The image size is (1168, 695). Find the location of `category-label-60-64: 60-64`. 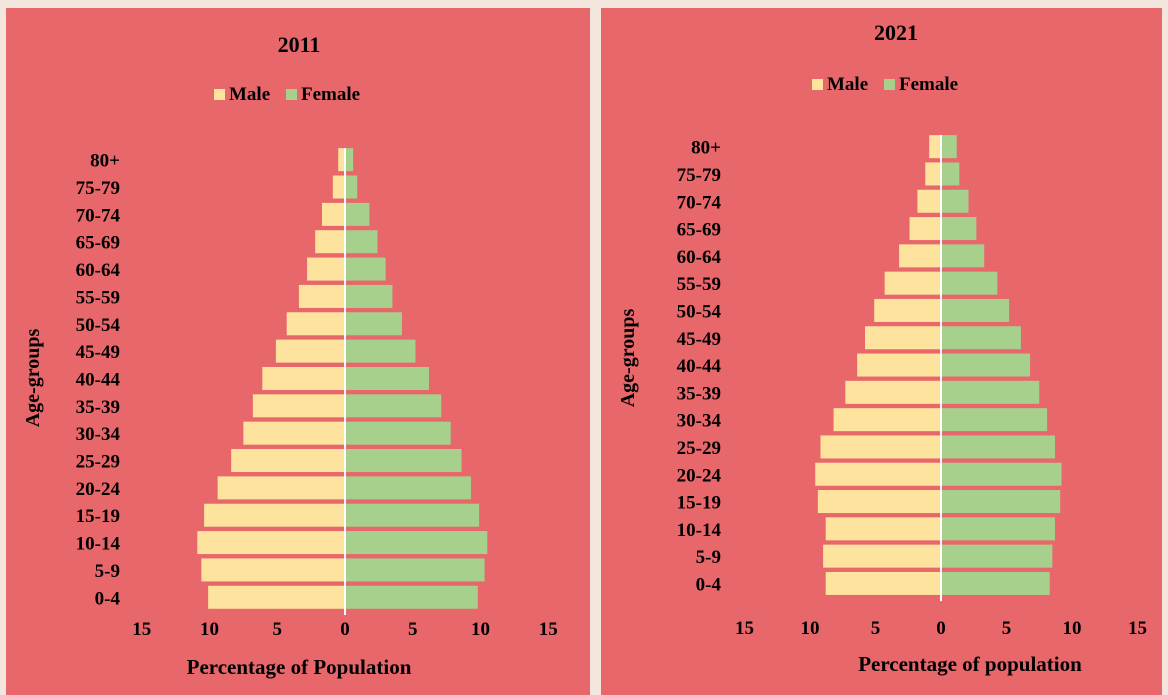

category-label-60-64: 60-64 is located at coordinates (98, 270).